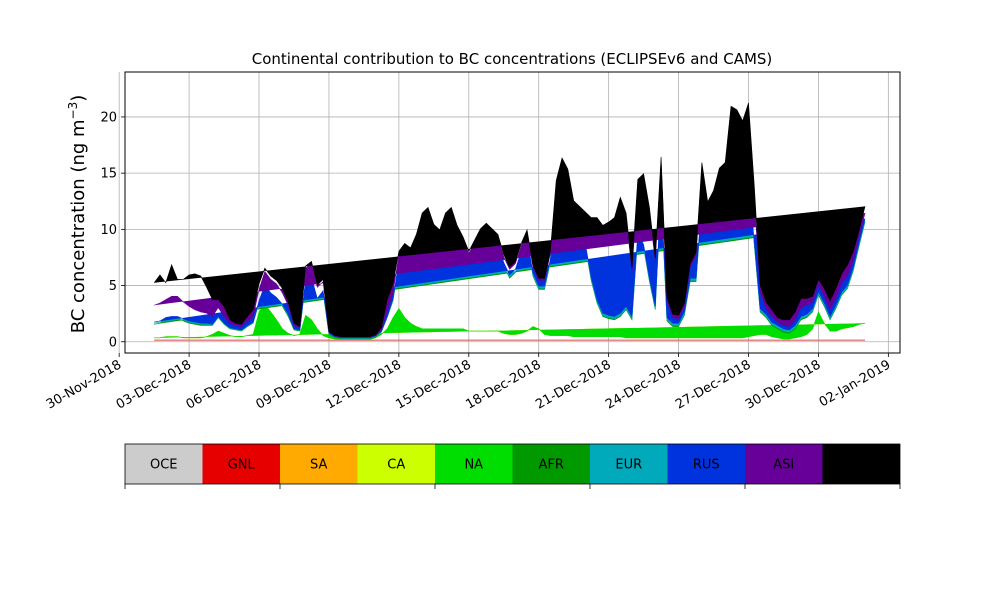  I want to click on colorbar-swatch-aus, so click(861, 464).